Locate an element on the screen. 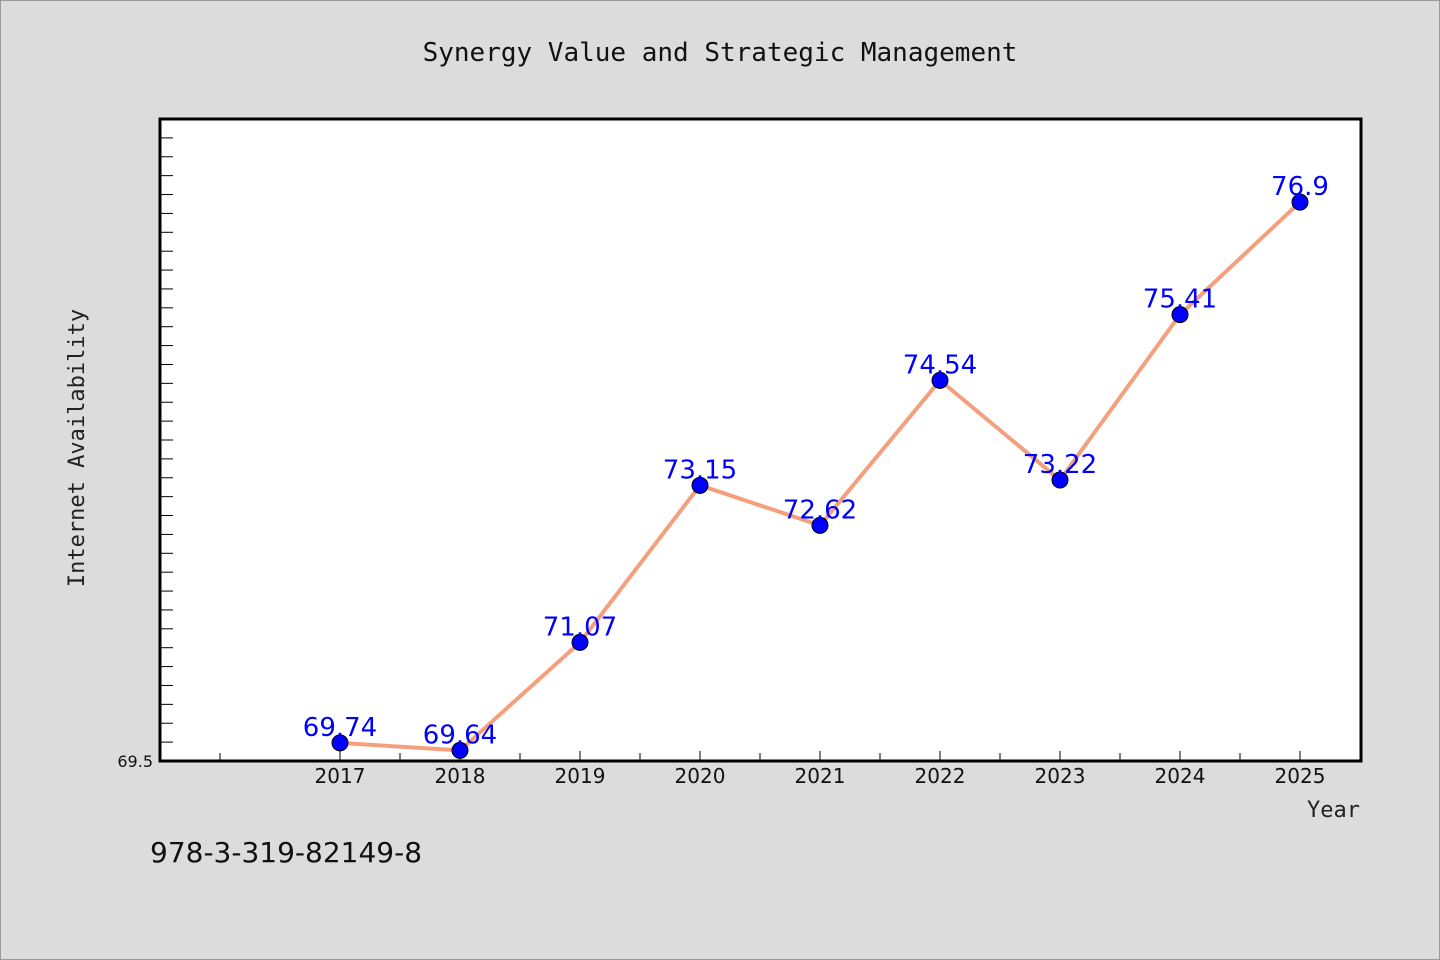 The image size is (1440, 960). x-axis-tick-label: 2023 is located at coordinates (1060, 776).